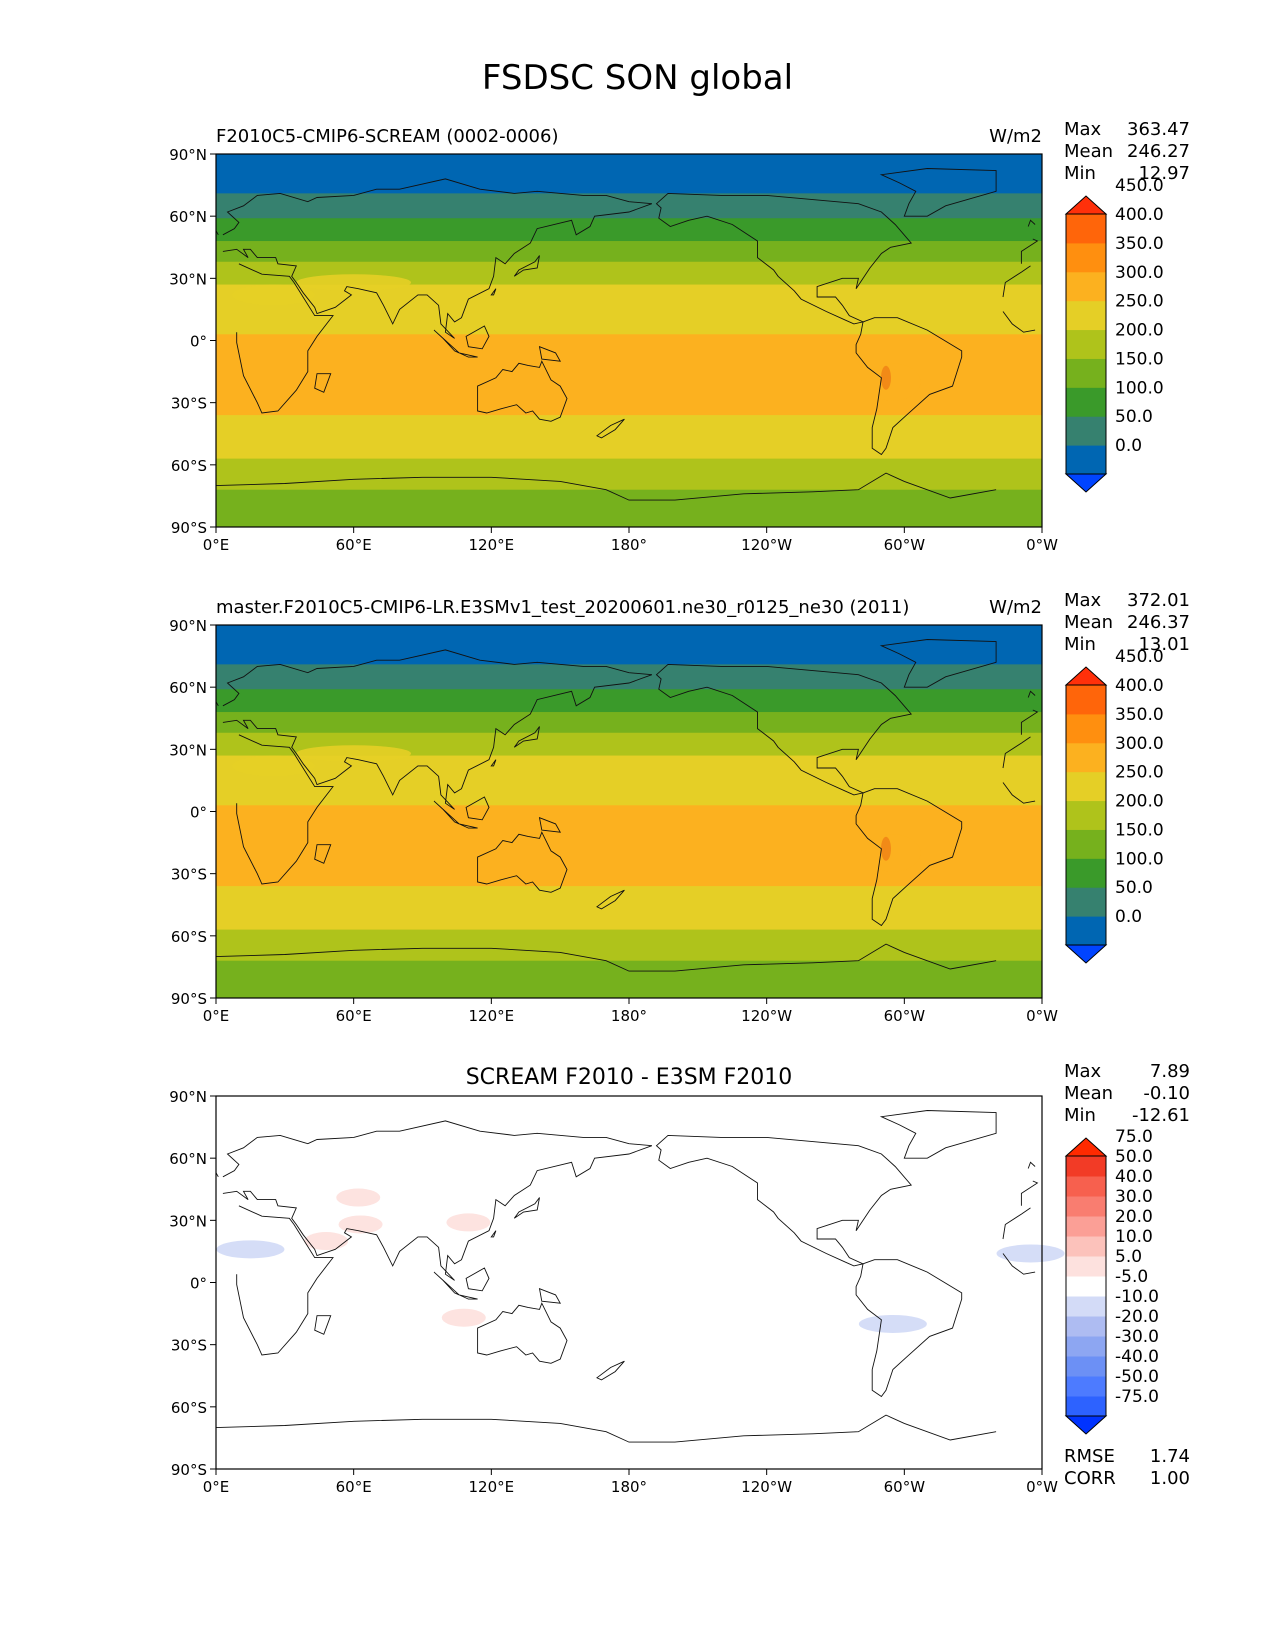 Image resolution: width=1275 pixels, height=1650 pixels. What do you see at coordinates (1088, 151) in the screenshot?
I see `stat-label: Mean` at bounding box center [1088, 151].